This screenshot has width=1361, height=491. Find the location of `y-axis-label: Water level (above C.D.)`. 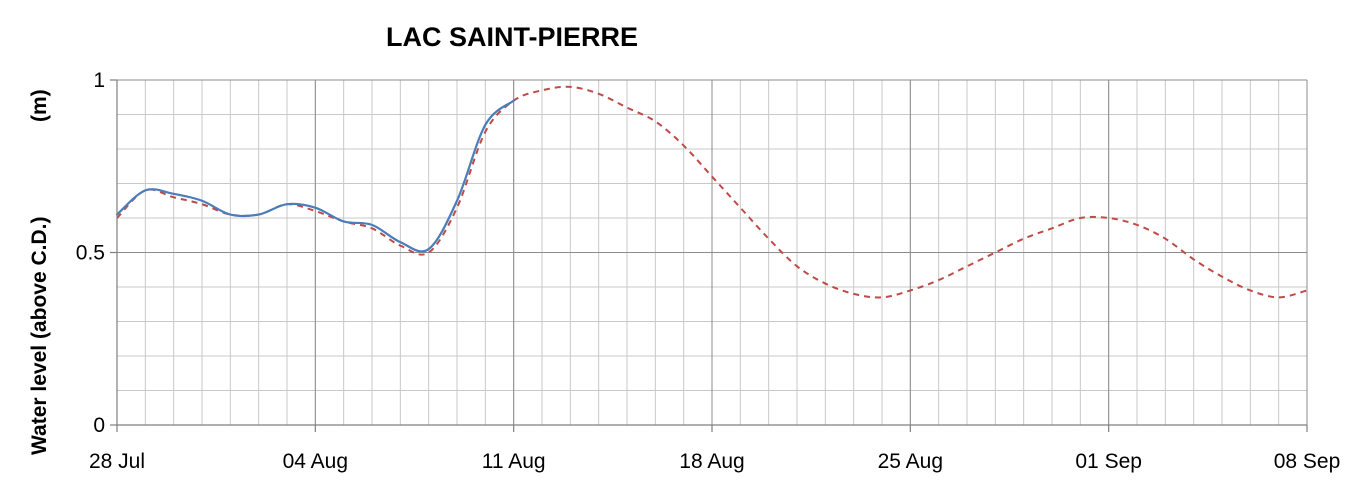

y-axis-label: Water level (above C.D.) is located at coordinates (39, 336).